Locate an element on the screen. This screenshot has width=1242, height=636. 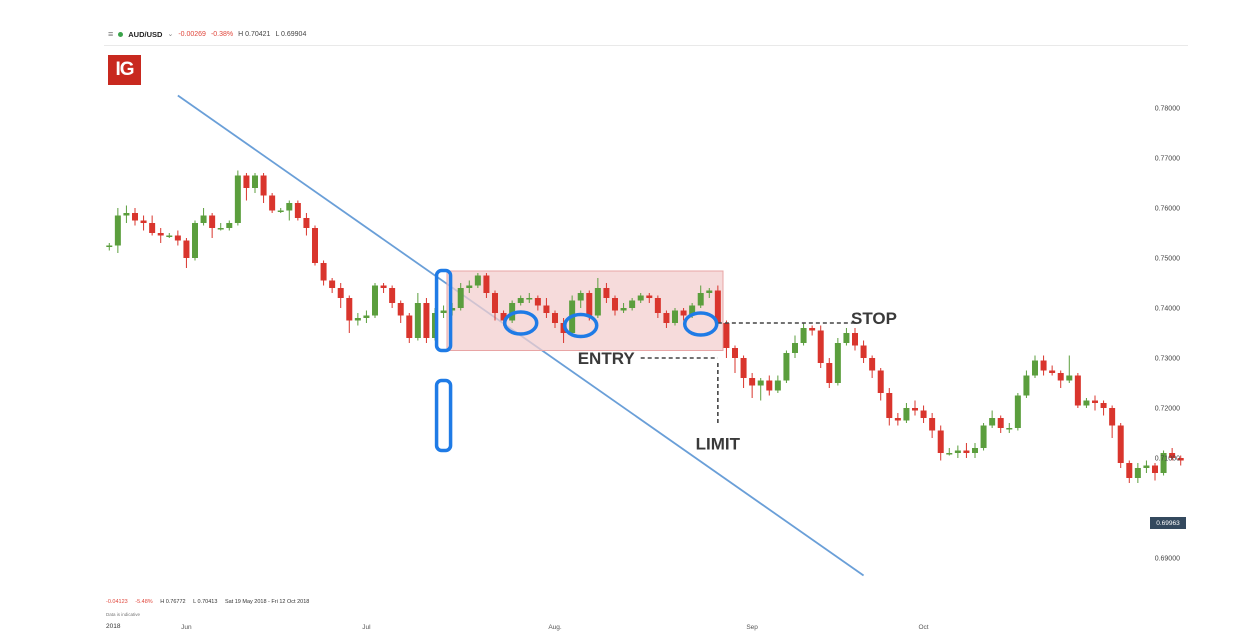
highlight-box is located at coordinates (443, 415).